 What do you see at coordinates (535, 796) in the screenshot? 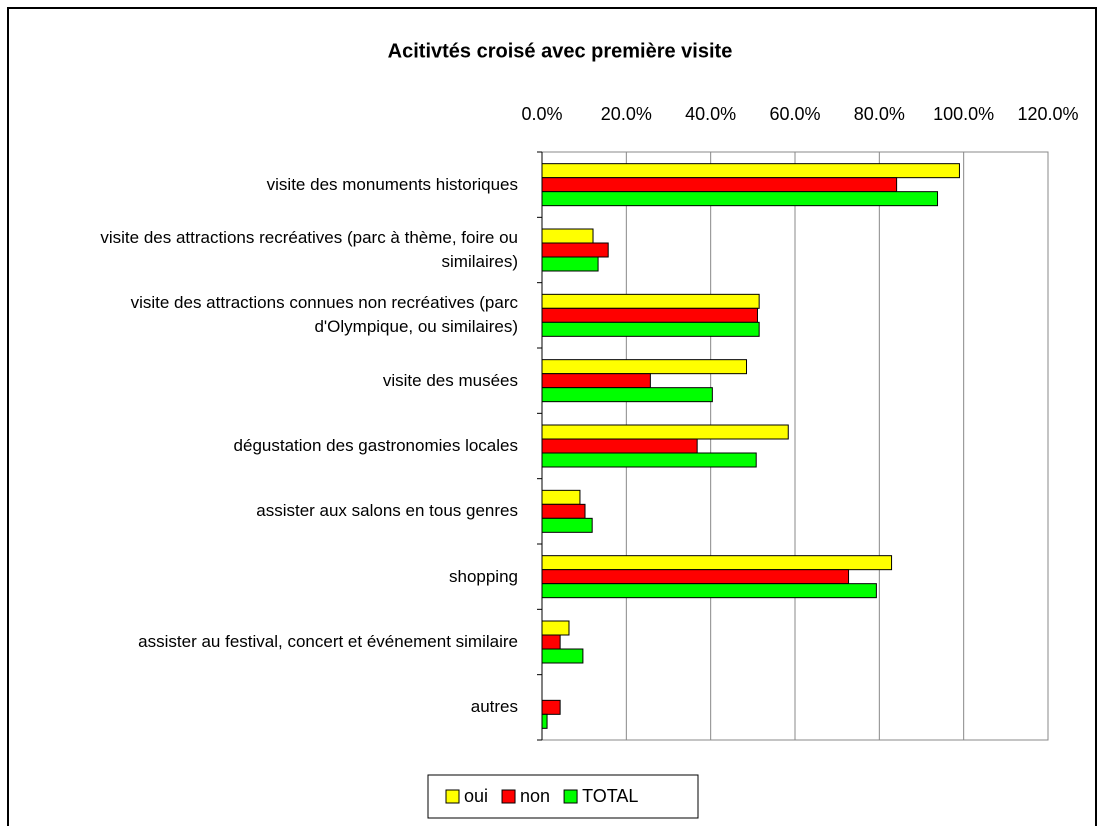
I see `legend-label: non` at bounding box center [535, 796].